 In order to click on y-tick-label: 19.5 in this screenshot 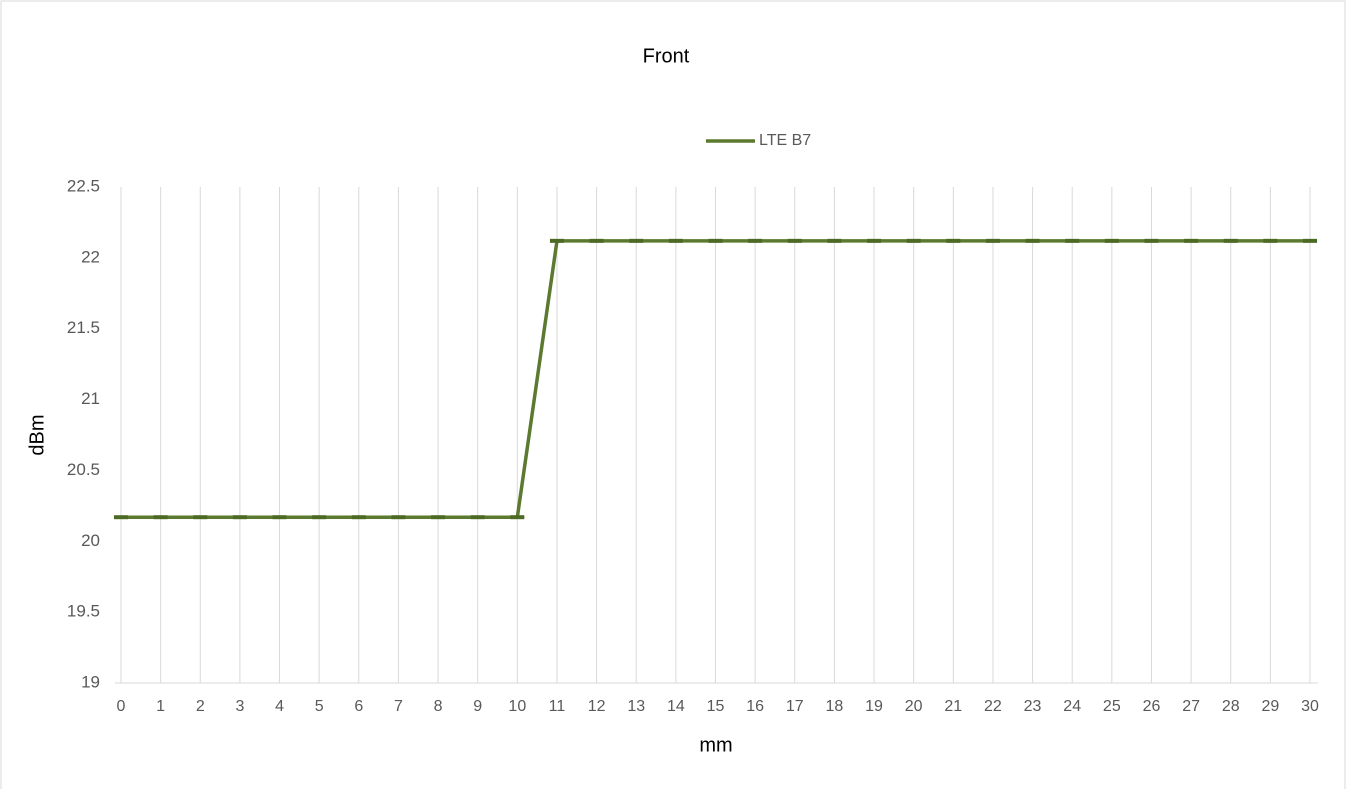, I will do `click(83, 611)`.